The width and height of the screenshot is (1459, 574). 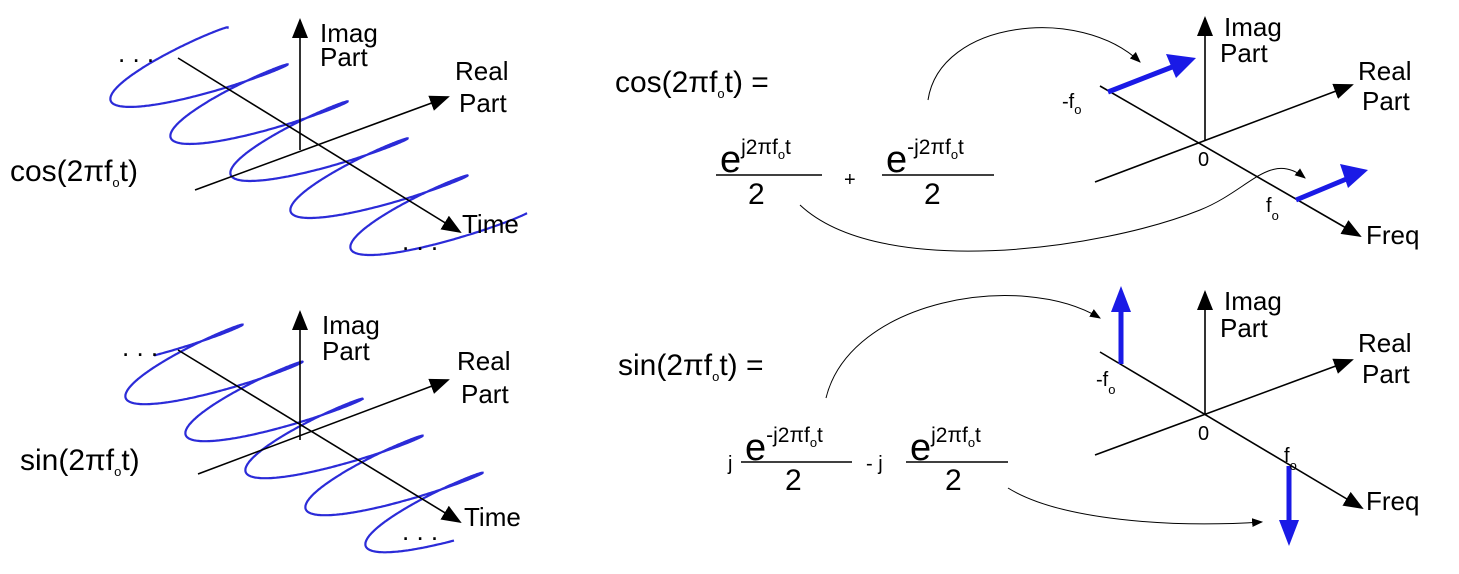 I want to click on sin-time-axis, so click(x=319, y=436).